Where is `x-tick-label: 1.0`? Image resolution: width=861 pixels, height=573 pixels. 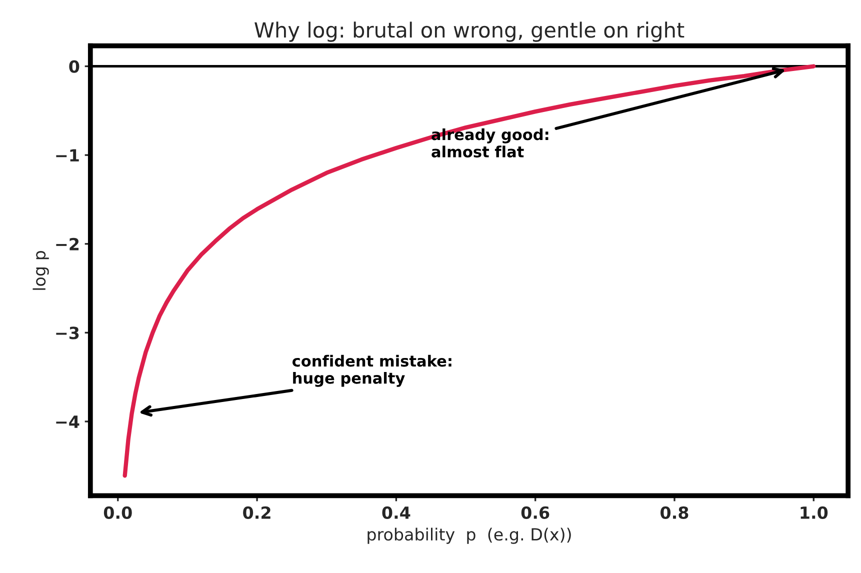 x-tick-label: 1.0 is located at coordinates (814, 512).